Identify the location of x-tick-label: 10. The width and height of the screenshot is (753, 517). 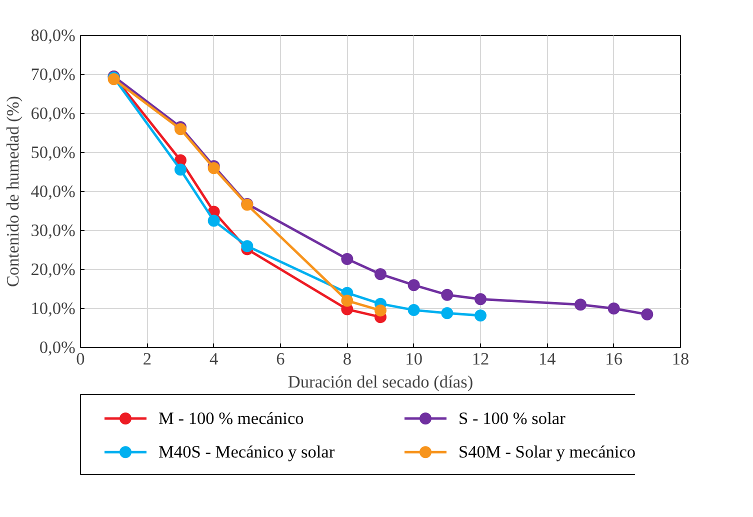
(413, 359).